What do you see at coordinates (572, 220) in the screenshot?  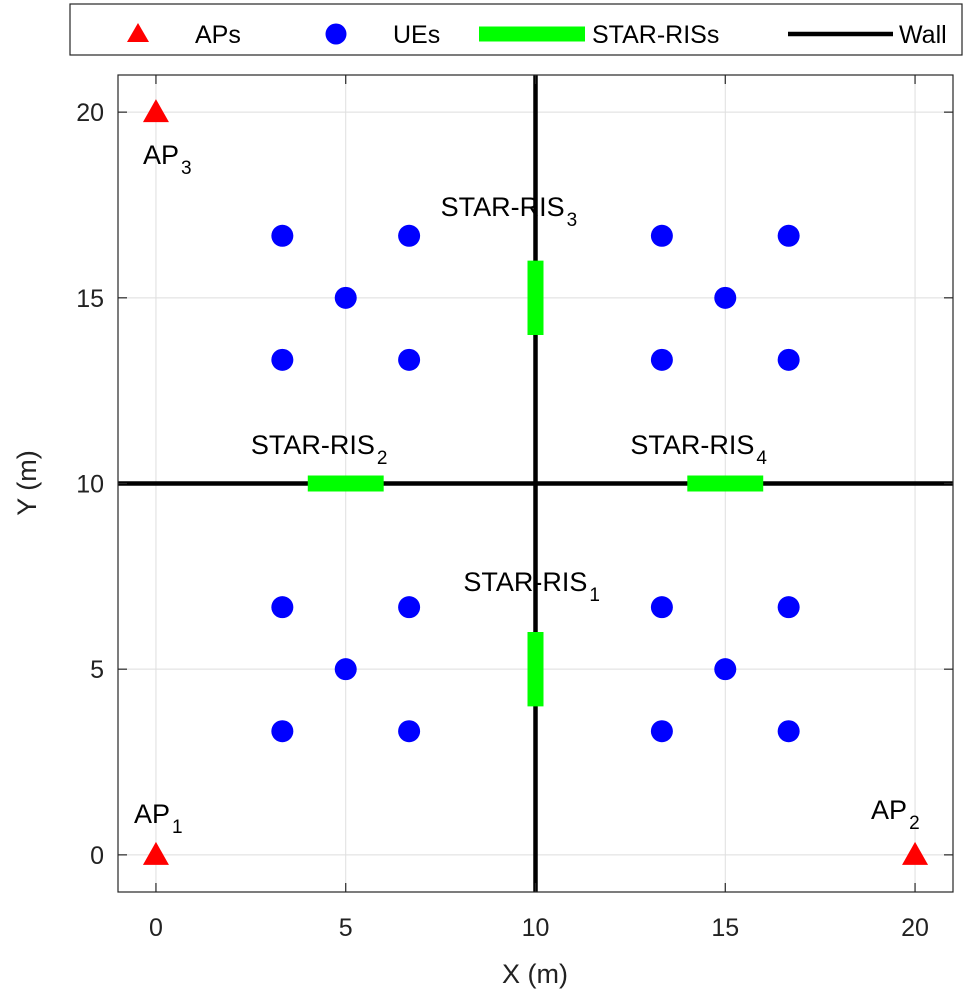 I see `star-ris-label-subscript: 3` at bounding box center [572, 220].